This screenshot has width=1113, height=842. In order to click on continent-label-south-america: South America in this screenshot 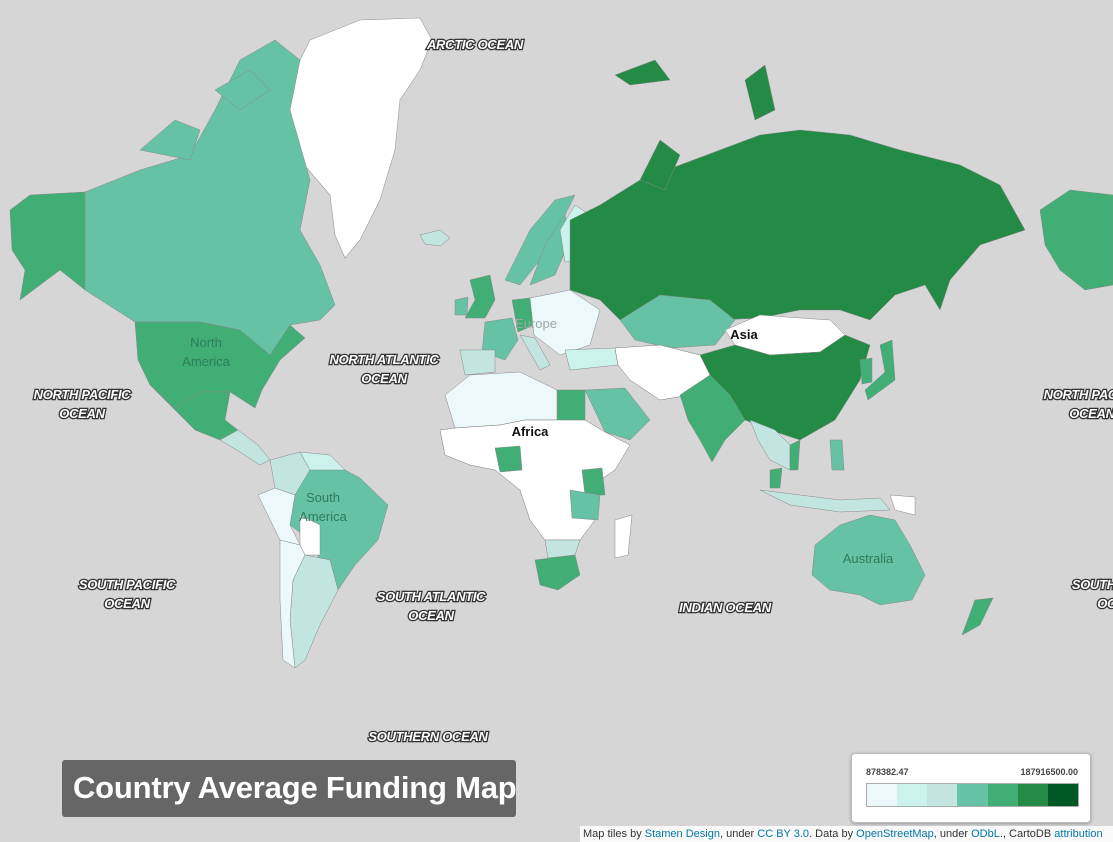, I will do `click(323, 507)`.